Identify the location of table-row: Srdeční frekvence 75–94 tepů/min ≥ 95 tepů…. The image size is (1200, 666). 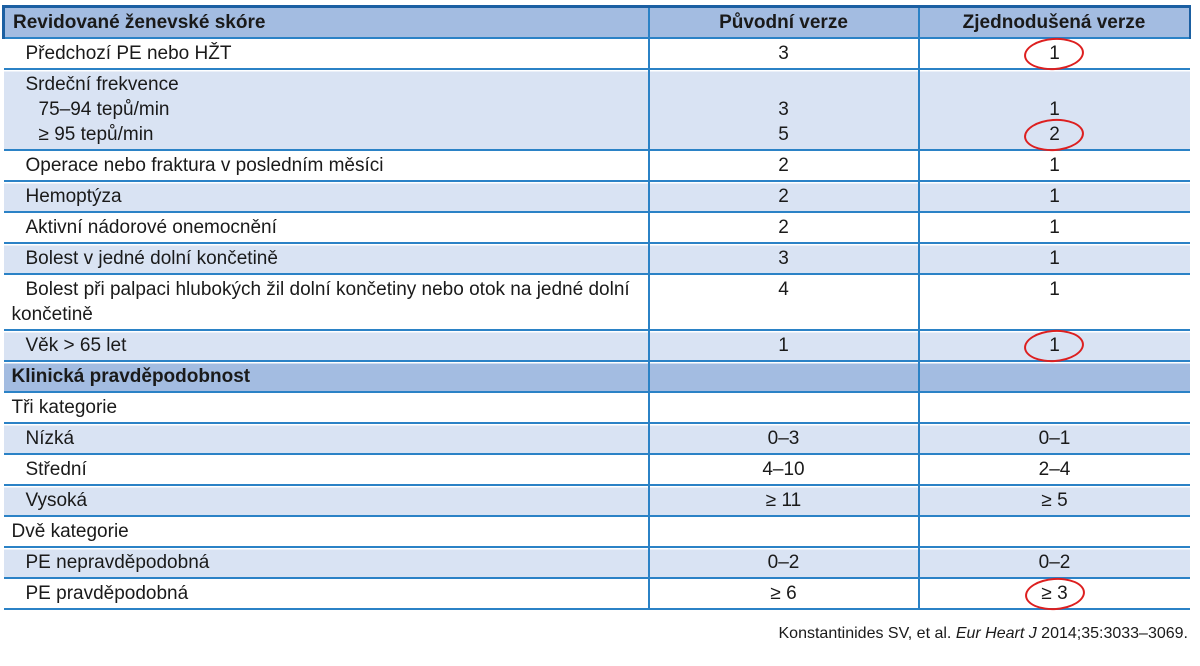
(596, 110).